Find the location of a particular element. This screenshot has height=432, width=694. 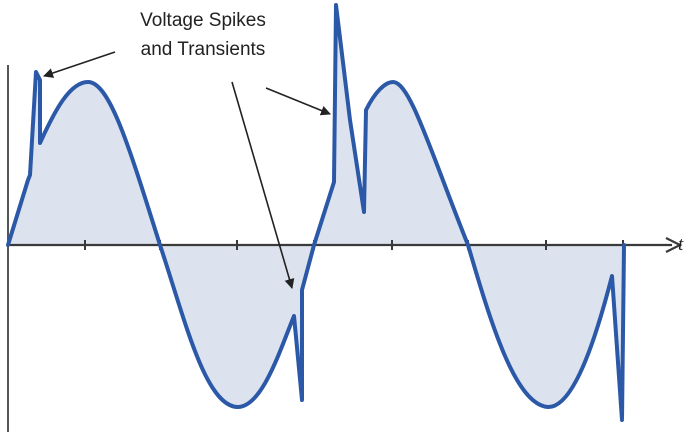

annotation-line-1: Voltage Spikes is located at coordinates (203, 20).